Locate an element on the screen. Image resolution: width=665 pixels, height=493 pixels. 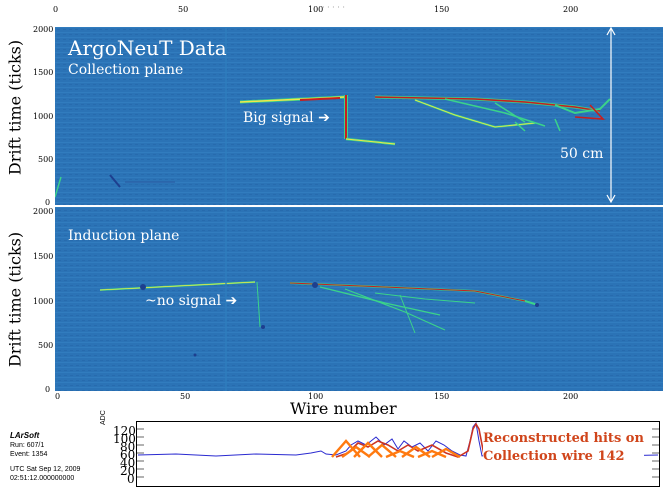
bottom-tick-50: 50 is located at coordinates (185, 396).